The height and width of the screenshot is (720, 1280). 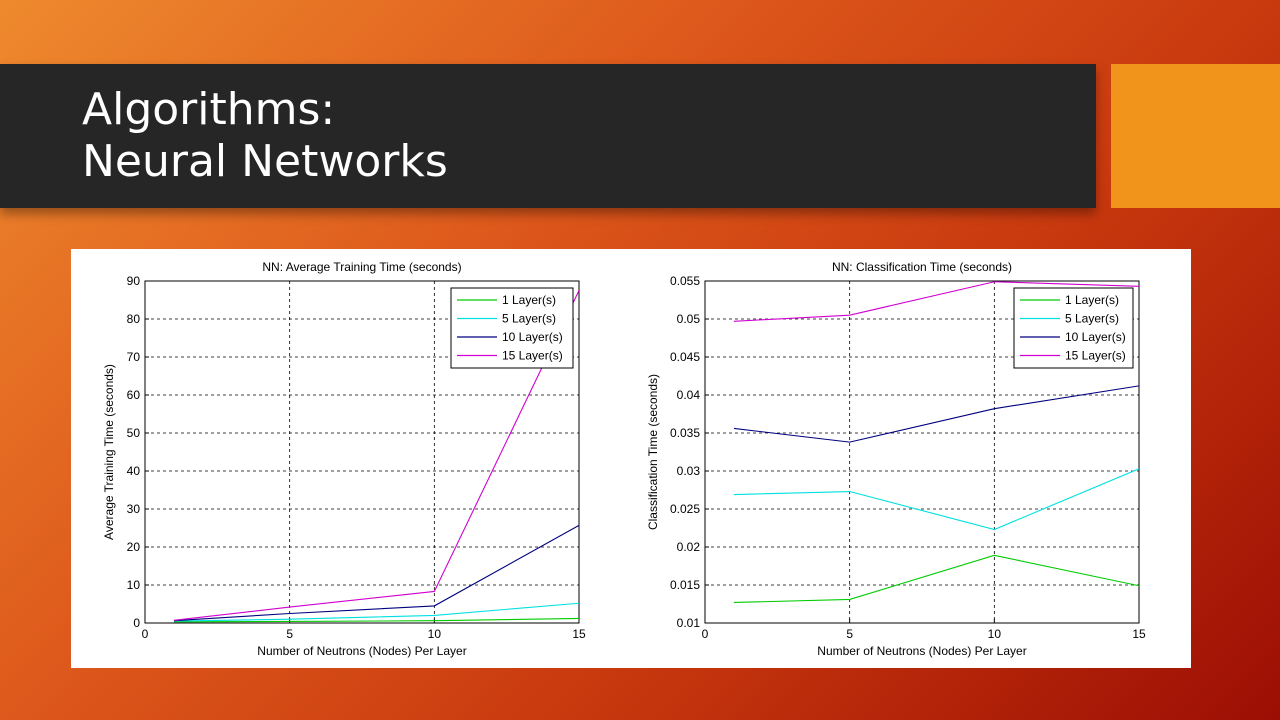 What do you see at coordinates (689, 623) in the screenshot?
I see `y-tick-label: 0.01` at bounding box center [689, 623].